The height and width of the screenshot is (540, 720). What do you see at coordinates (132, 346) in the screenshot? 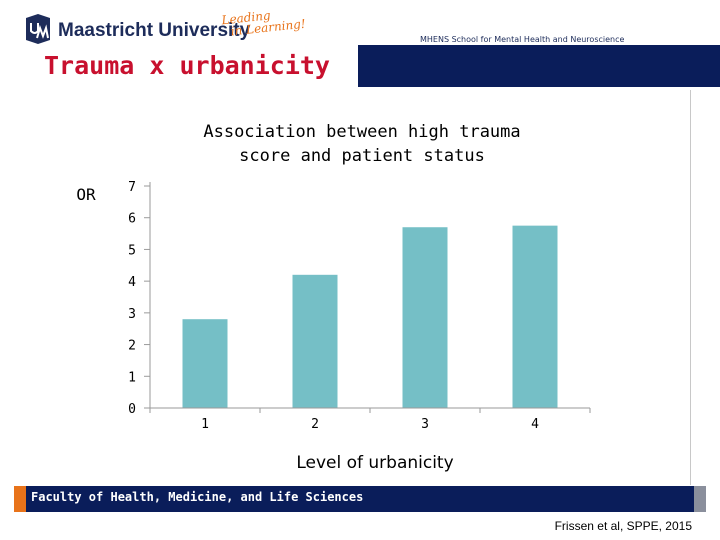
I see `y-tick-label: 2` at bounding box center [132, 346].